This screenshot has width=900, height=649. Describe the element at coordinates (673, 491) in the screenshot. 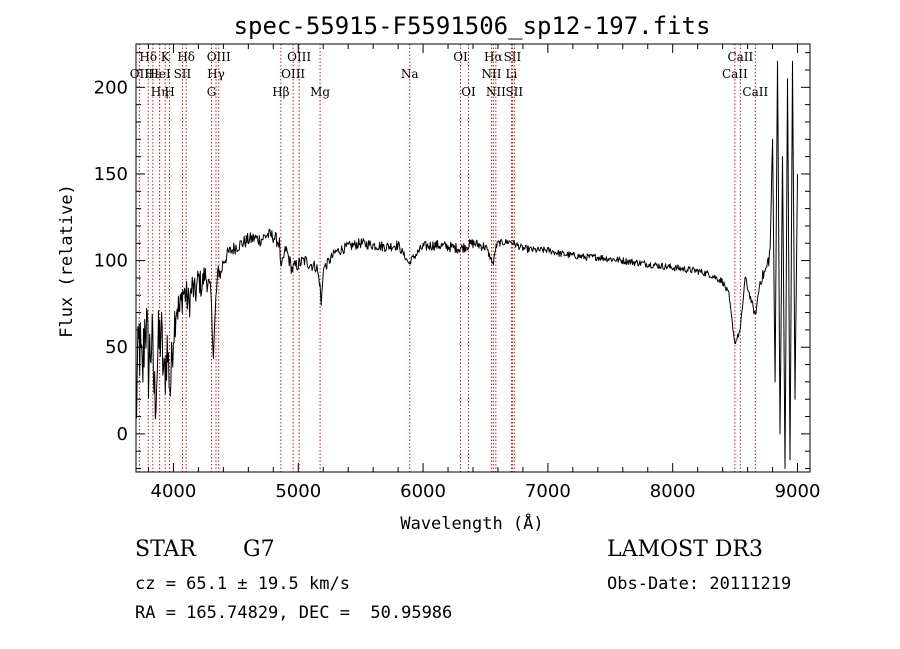

I see `x-tick-label: 8000` at that location.